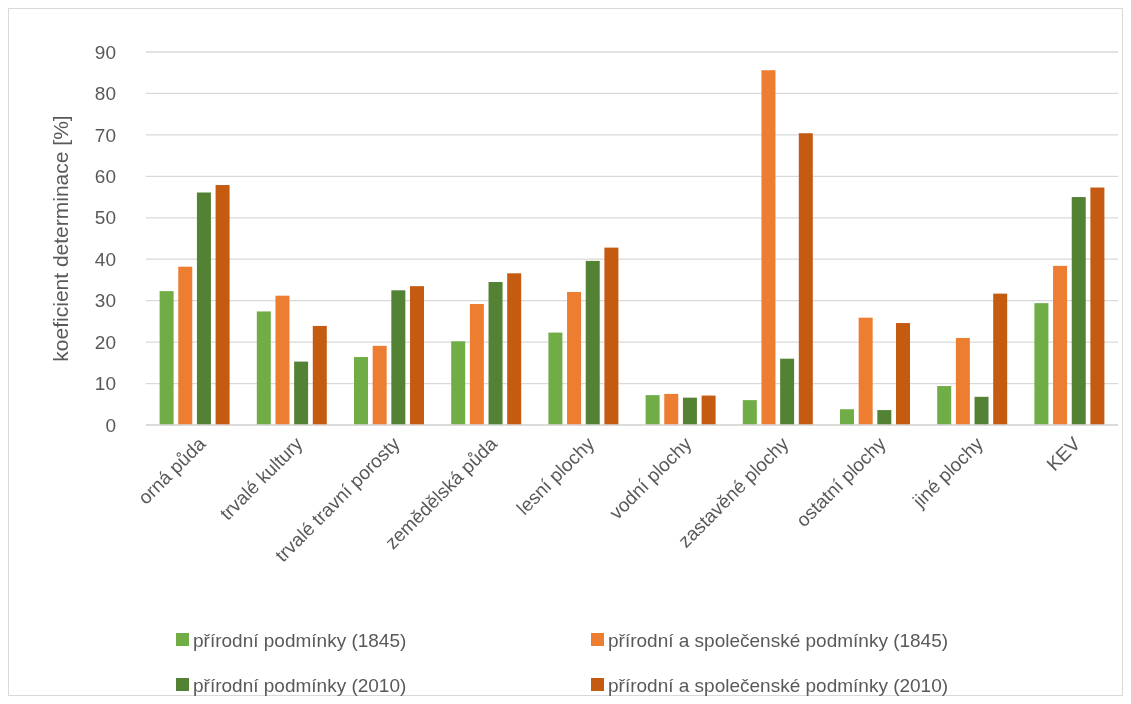 The image size is (1131, 704). I want to click on y-tick-label: 30, so click(105, 301).